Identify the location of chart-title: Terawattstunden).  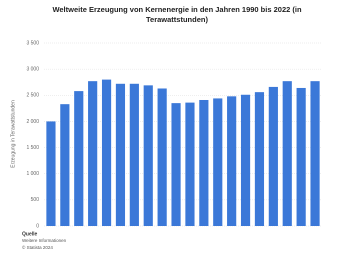
(177, 19).